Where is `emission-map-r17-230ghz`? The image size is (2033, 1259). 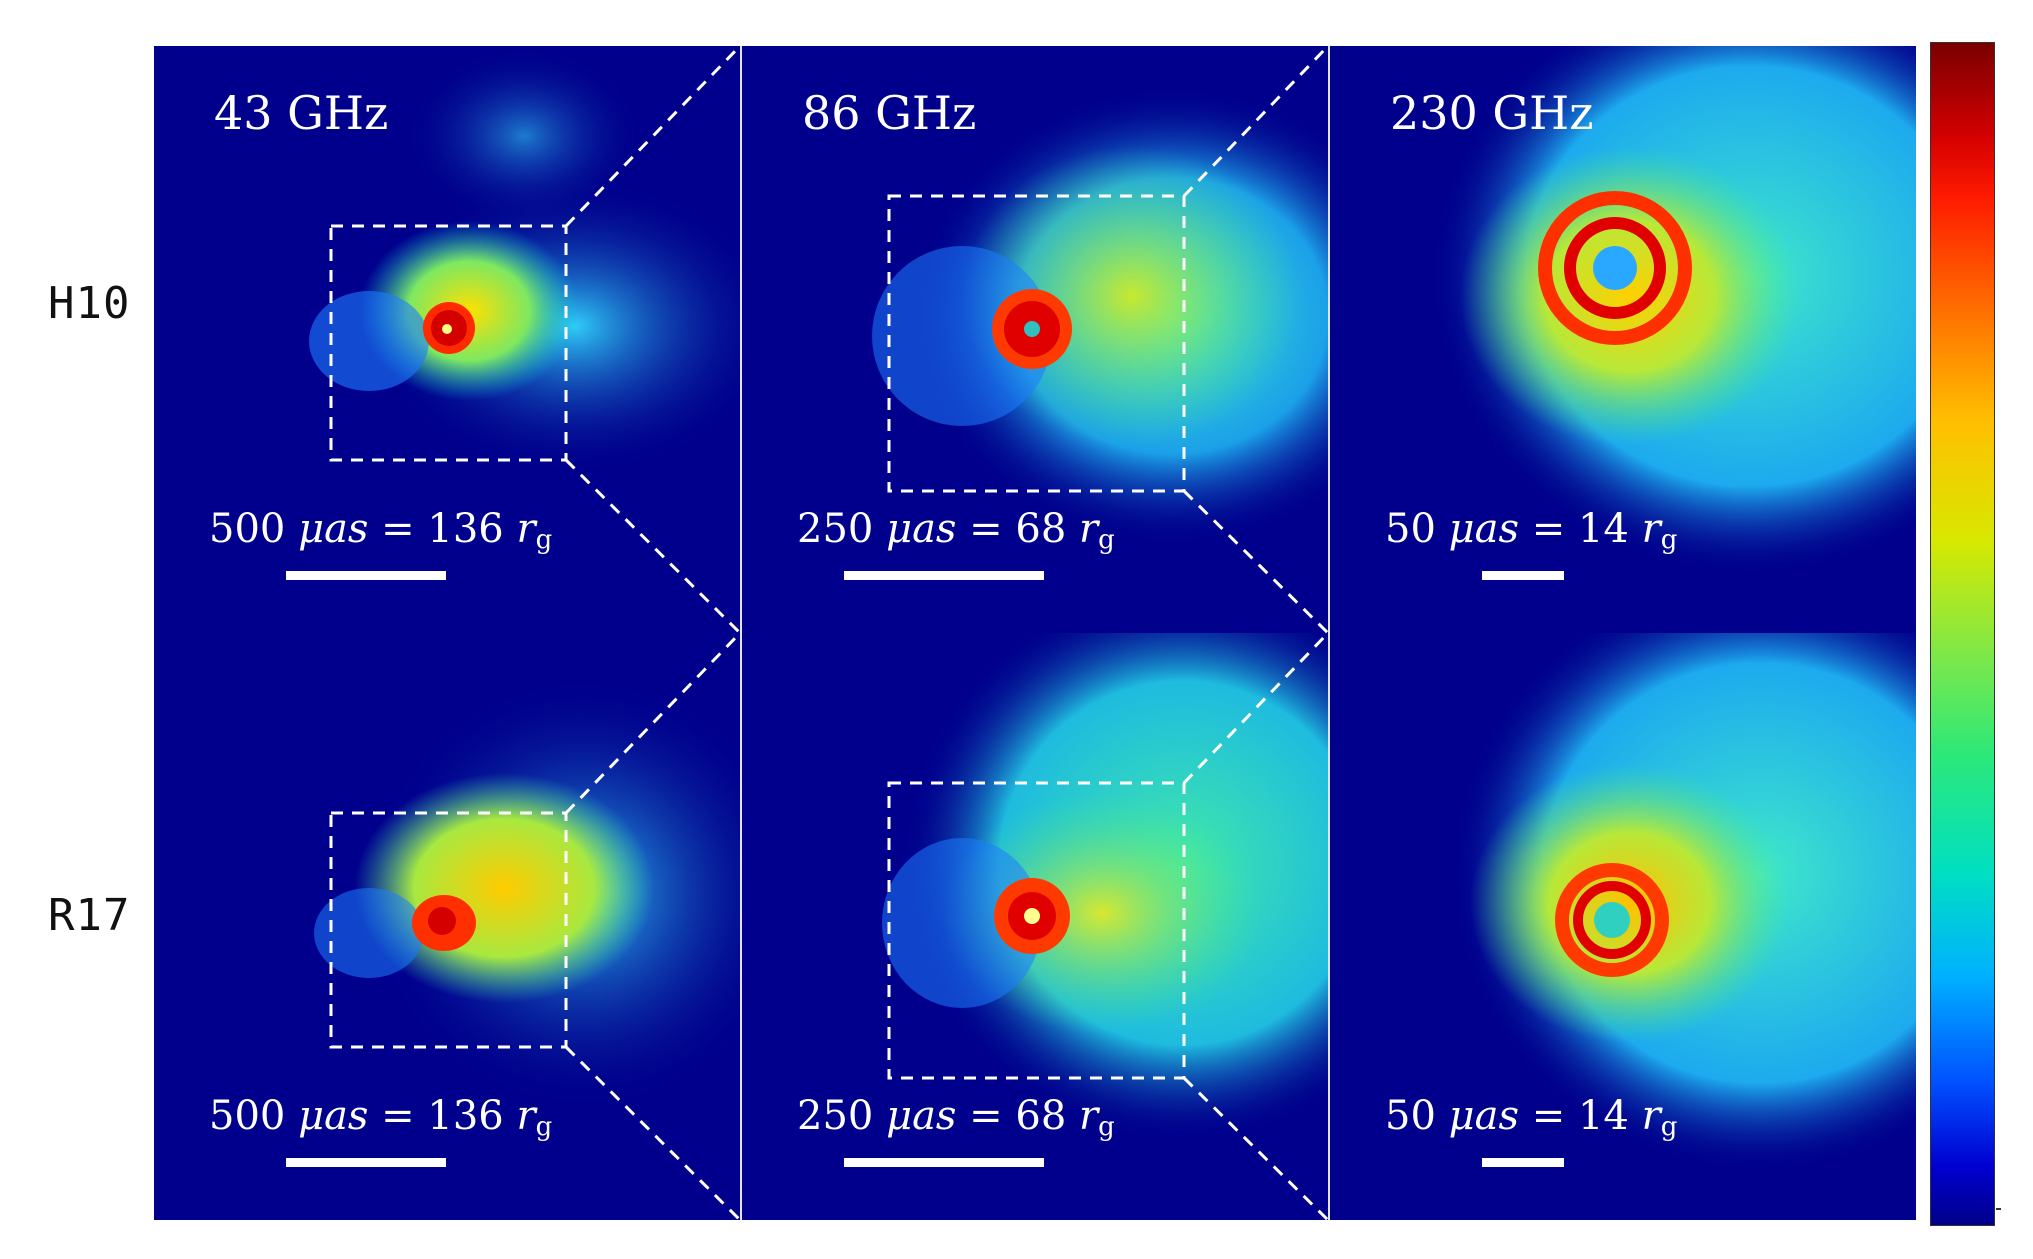 emission-map-r17-230ghz is located at coordinates (1683, 903).